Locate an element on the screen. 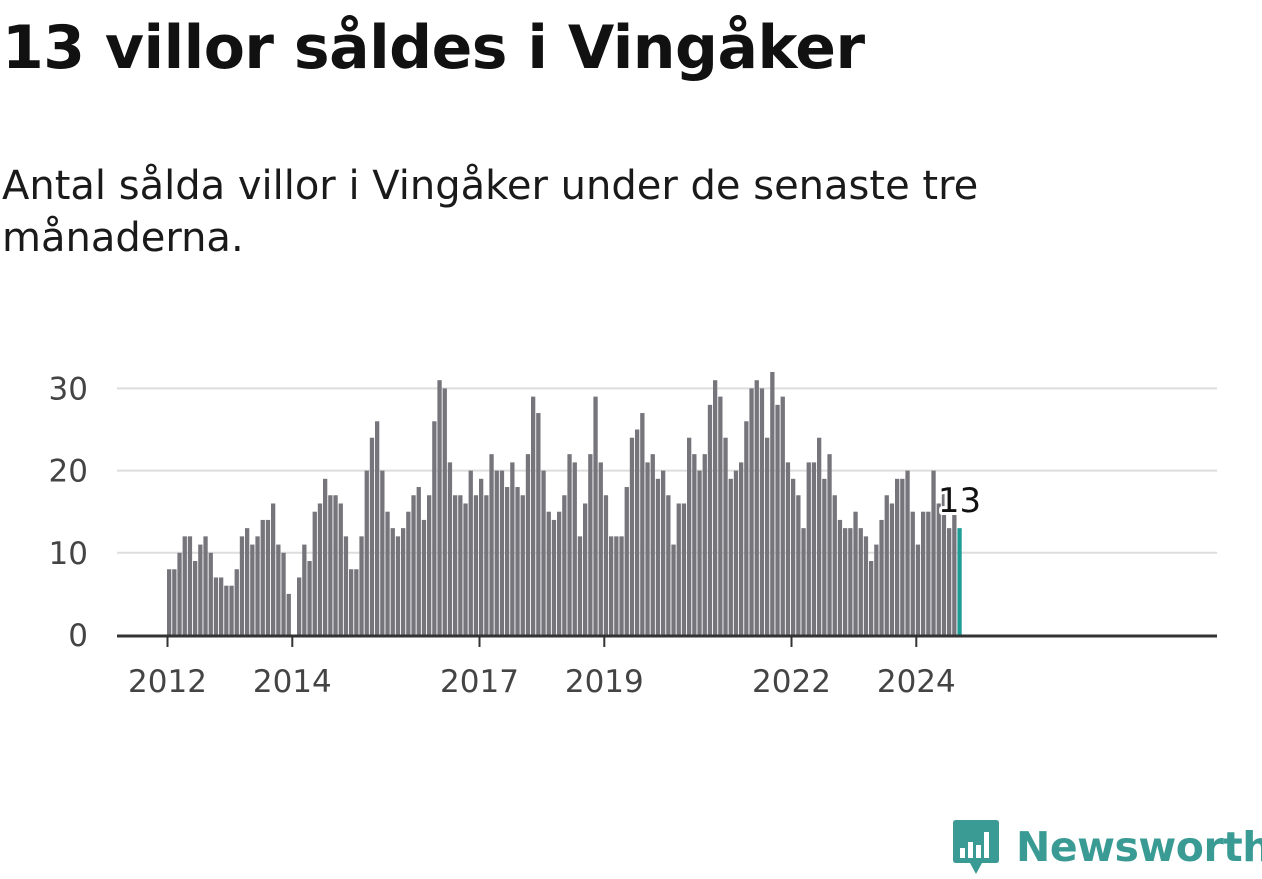  newsworthy-logo: Newsworthy is located at coordinates (1107, 847).